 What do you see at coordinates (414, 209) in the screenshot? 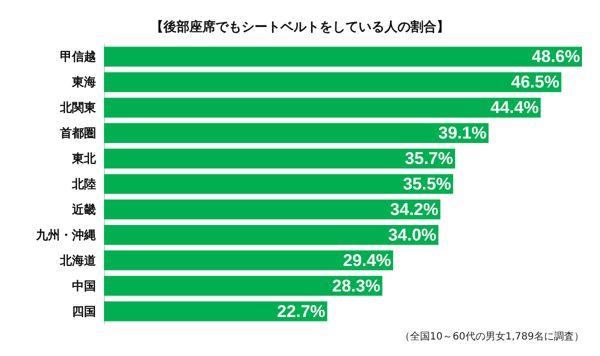
I see `data-label: 34.2%` at bounding box center [414, 209].